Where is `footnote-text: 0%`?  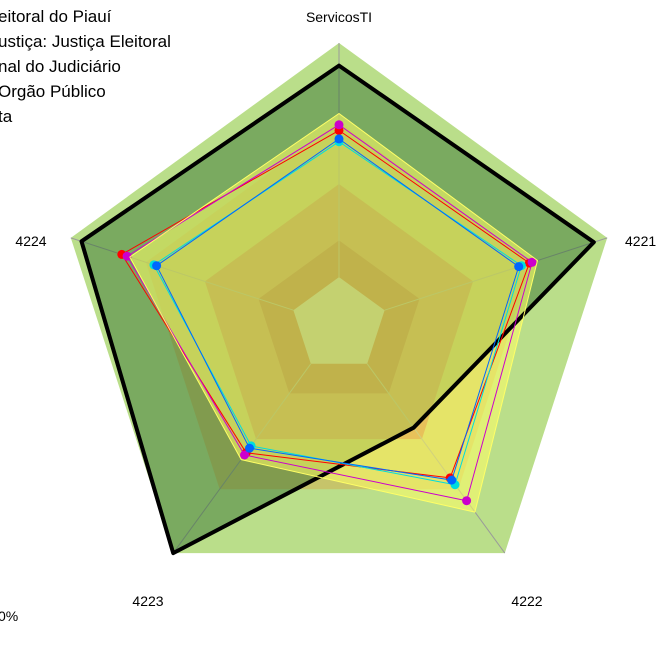 footnote-text: 0% is located at coordinates (9, 616).